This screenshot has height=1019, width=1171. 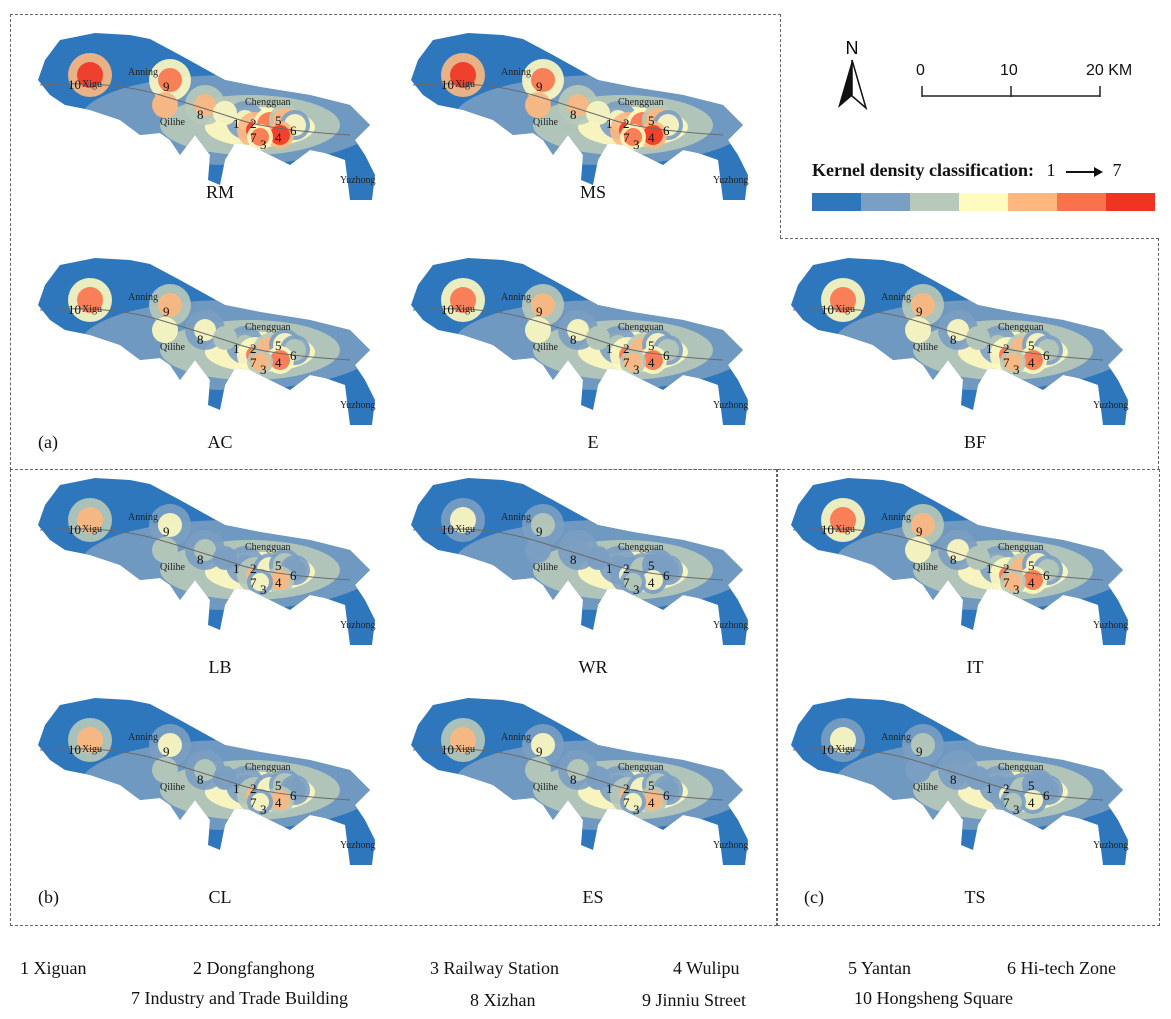 What do you see at coordinates (1109, 70) in the screenshot?
I see `scale-tick-20: 20 KM` at bounding box center [1109, 70].